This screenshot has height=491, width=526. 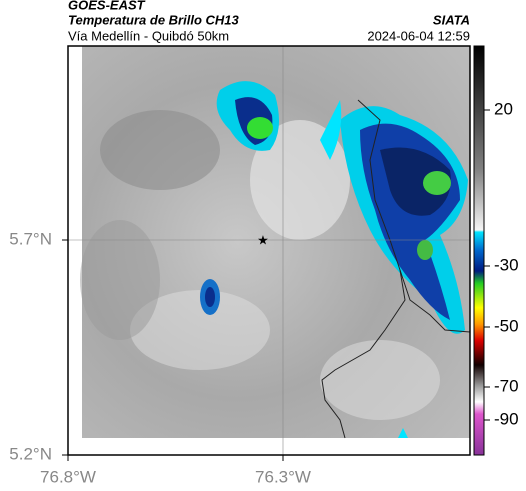 I want to click on x-tick-label: 76.8°W, so click(x=68, y=476).